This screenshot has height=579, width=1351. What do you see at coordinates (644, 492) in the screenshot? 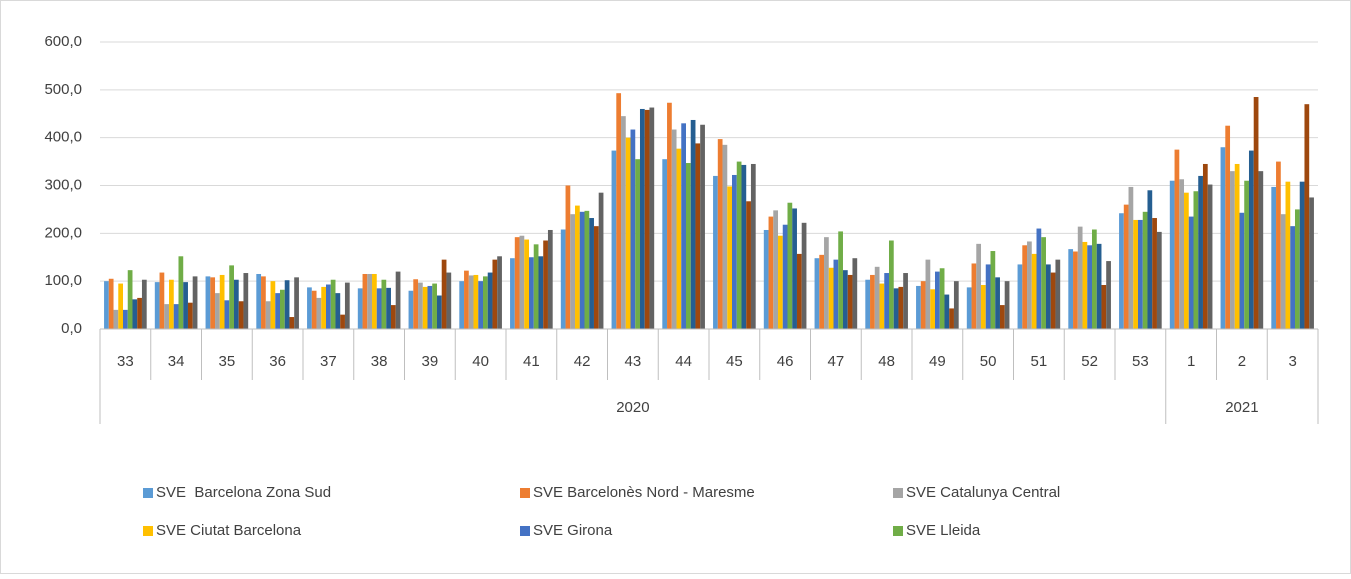
I see `legend-label: SVE Barcelonès Nord - Maresme` at bounding box center [644, 492].